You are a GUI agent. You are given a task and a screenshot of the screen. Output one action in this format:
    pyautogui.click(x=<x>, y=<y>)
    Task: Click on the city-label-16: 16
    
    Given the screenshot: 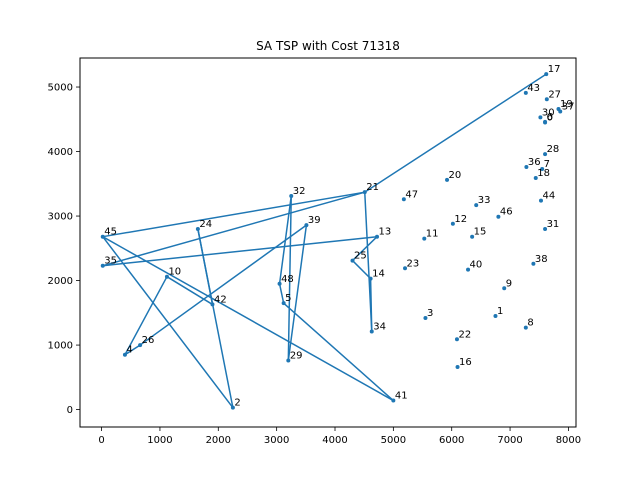 What is the action you would take?
    pyautogui.click(x=465, y=362)
    